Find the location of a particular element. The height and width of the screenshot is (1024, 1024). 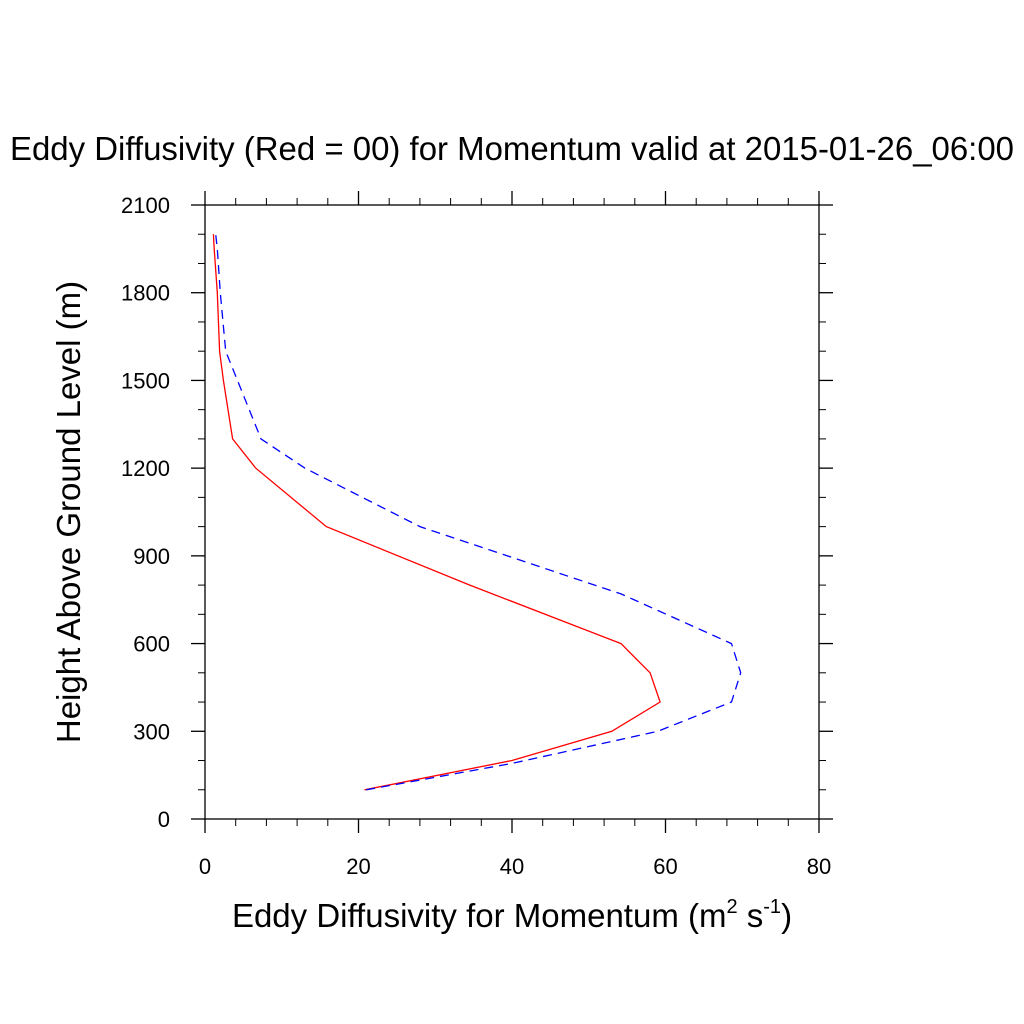

y-tick-label: 1200 is located at coordinates (145, 468).